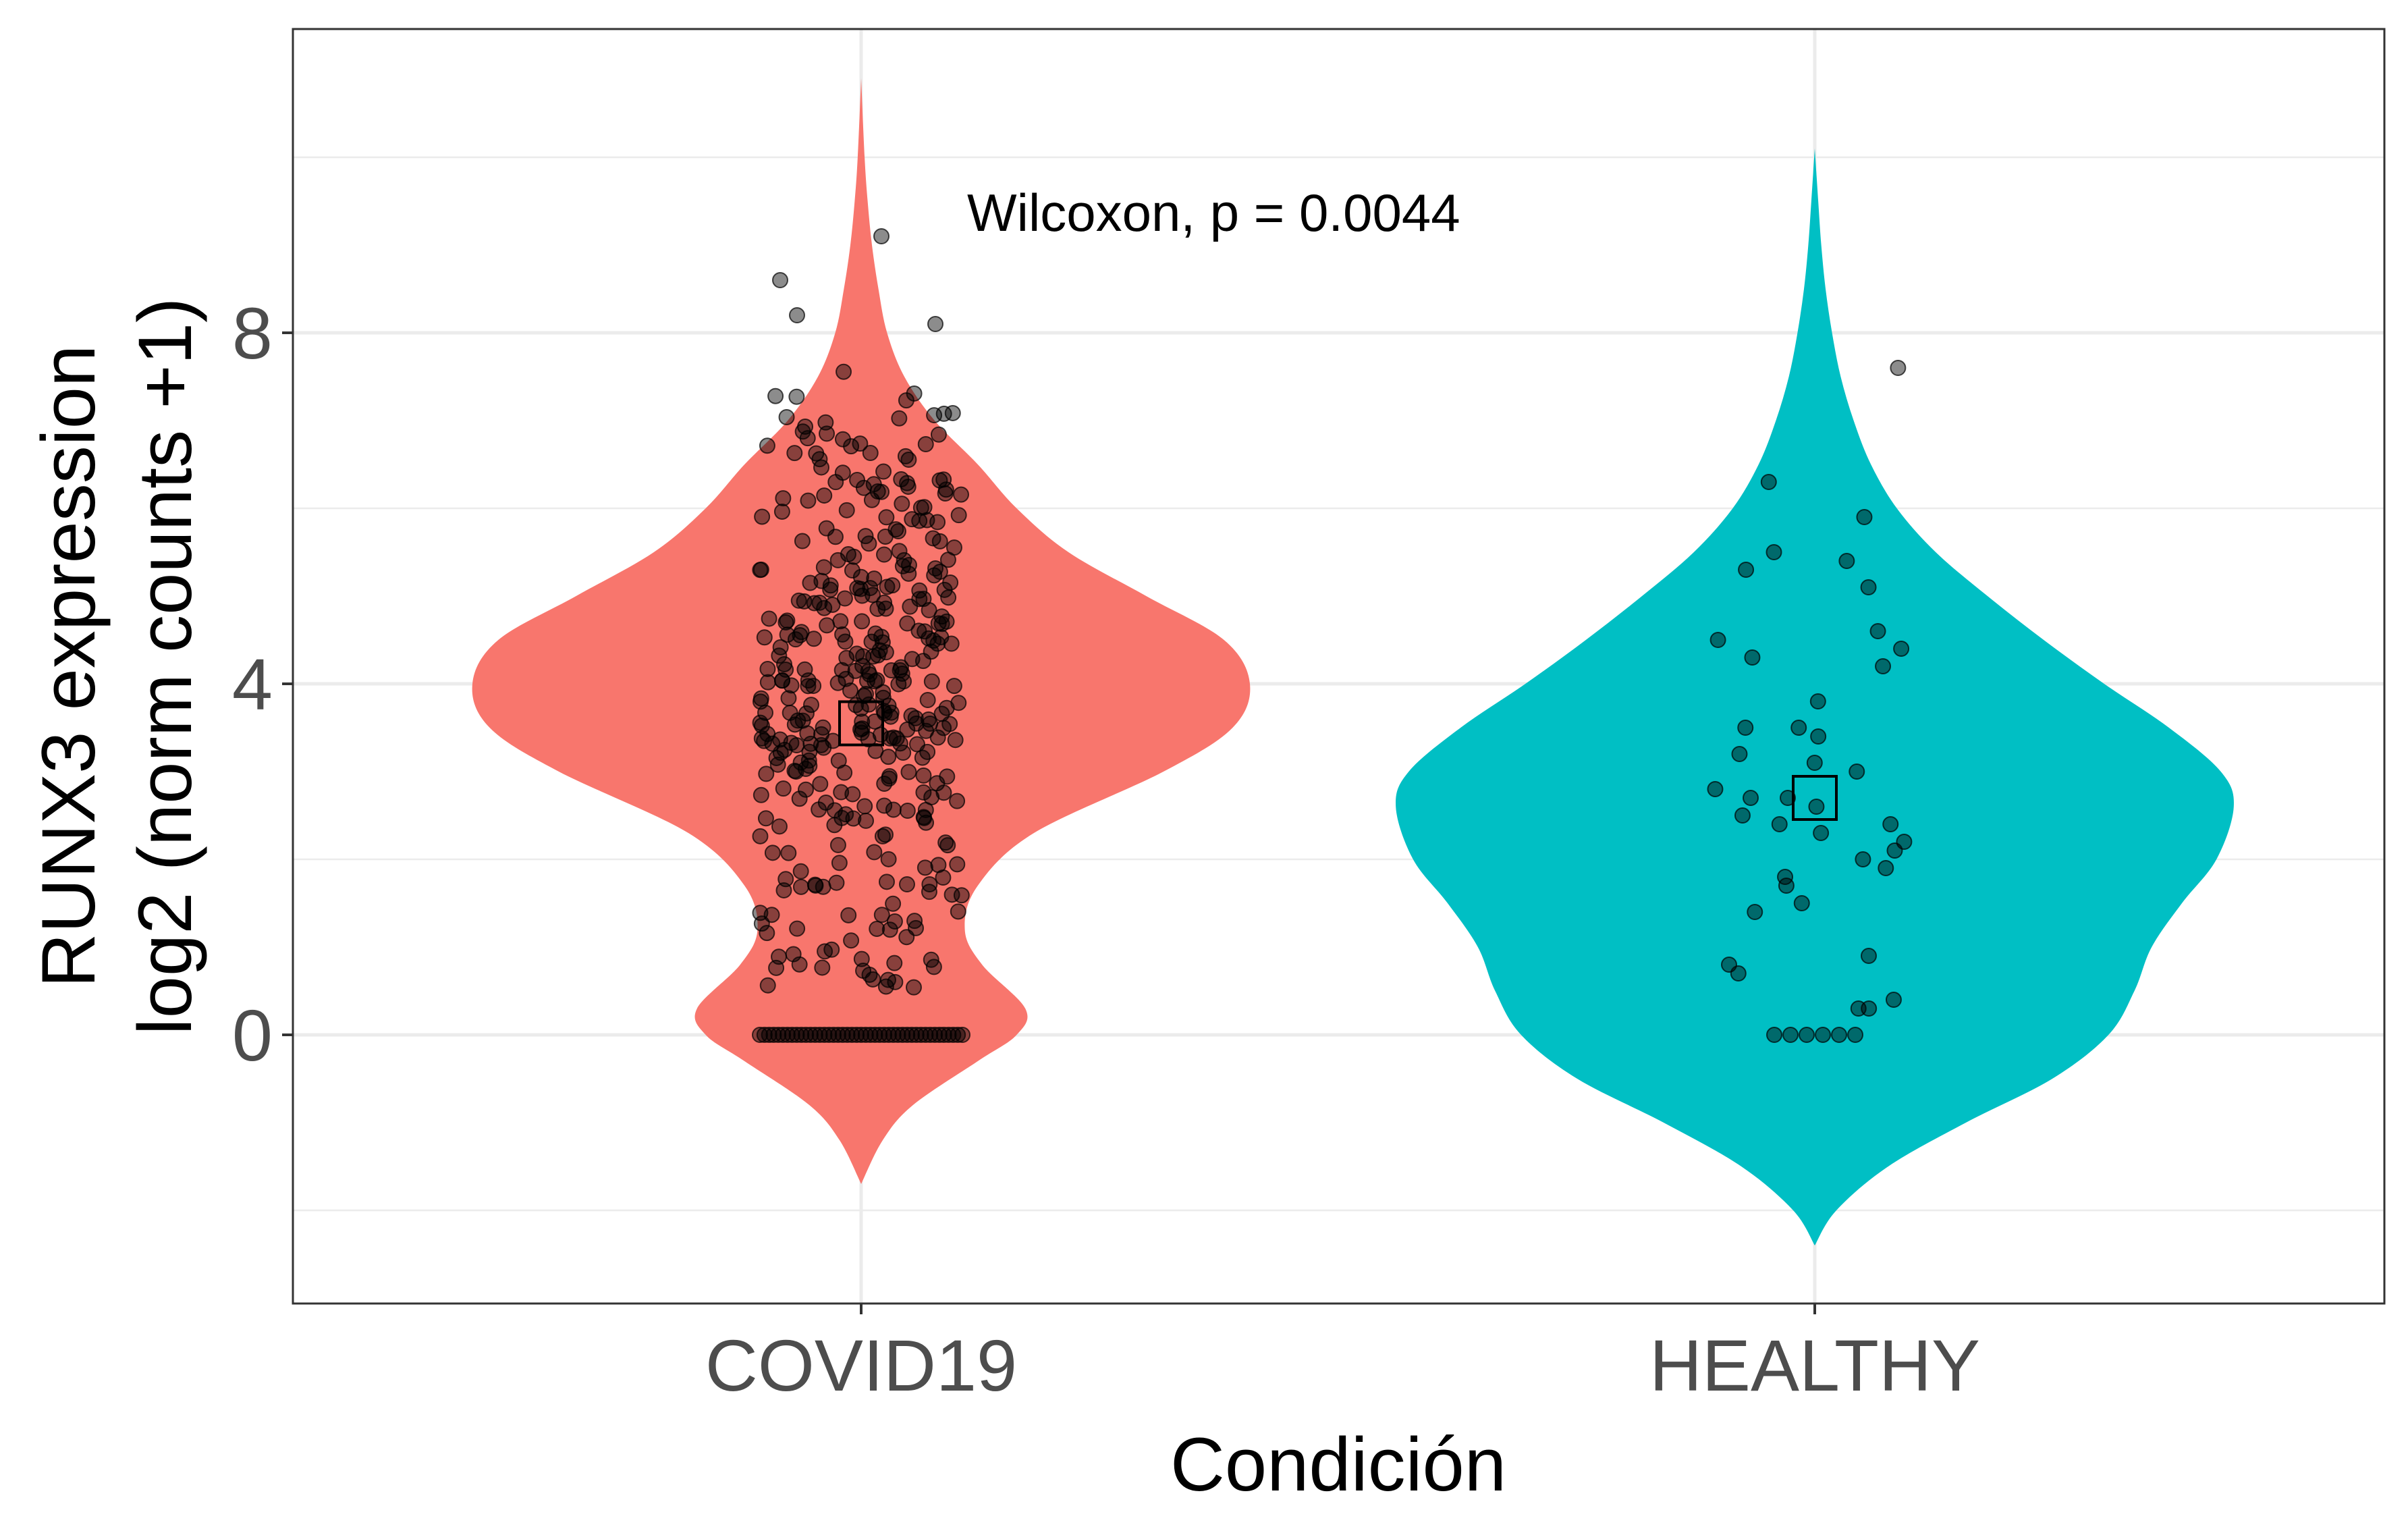 The width and height of the screenshot is (2408, 1531). I want to click on x-tick-label-healthy: HEALTHY, so click(1814, 1365).